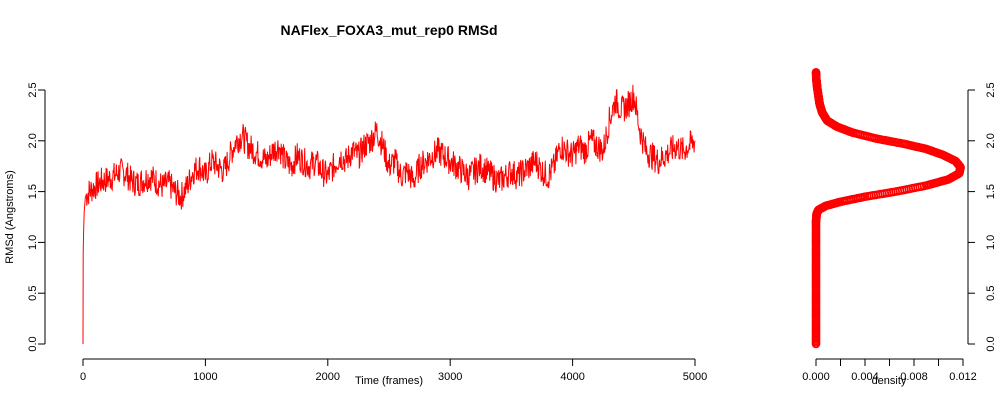 Image resolution: width=1000 pixels, height=400 pixels. I want to click on y-tick-label: 0.5, so click(33, 293).